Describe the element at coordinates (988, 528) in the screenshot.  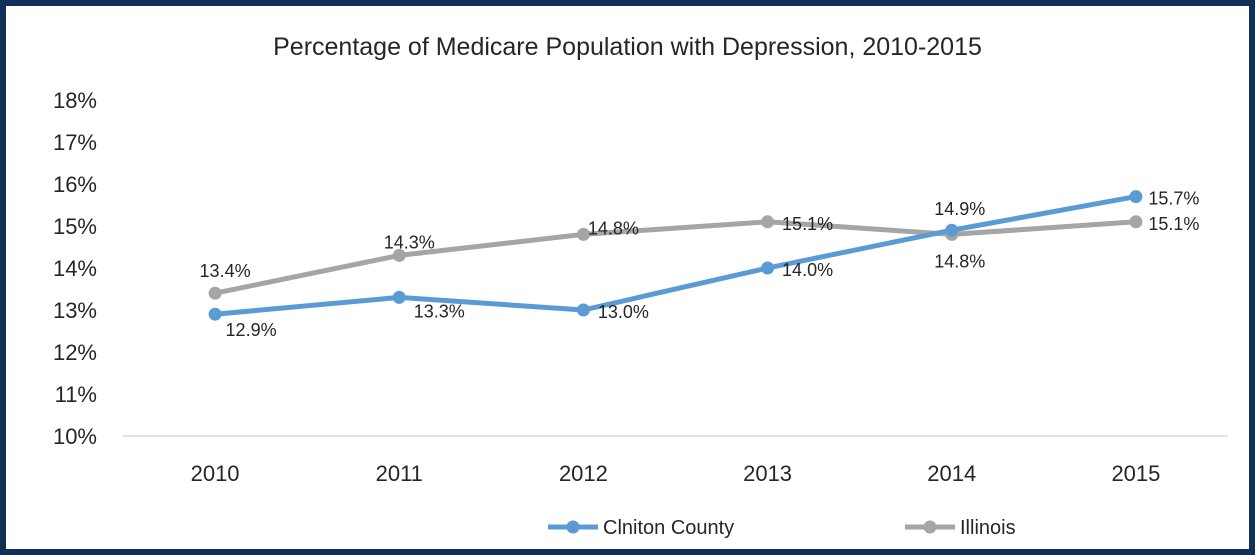
I see `legend-label: Illinois` at that location.